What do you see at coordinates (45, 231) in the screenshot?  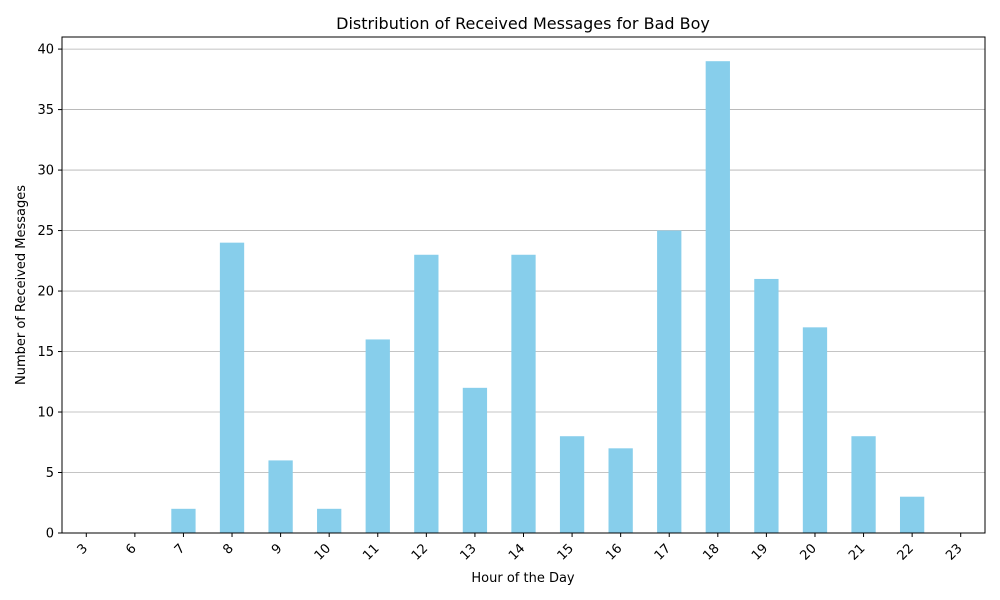 I see `y-tick-label: 25` at bounding box center [45, 231].